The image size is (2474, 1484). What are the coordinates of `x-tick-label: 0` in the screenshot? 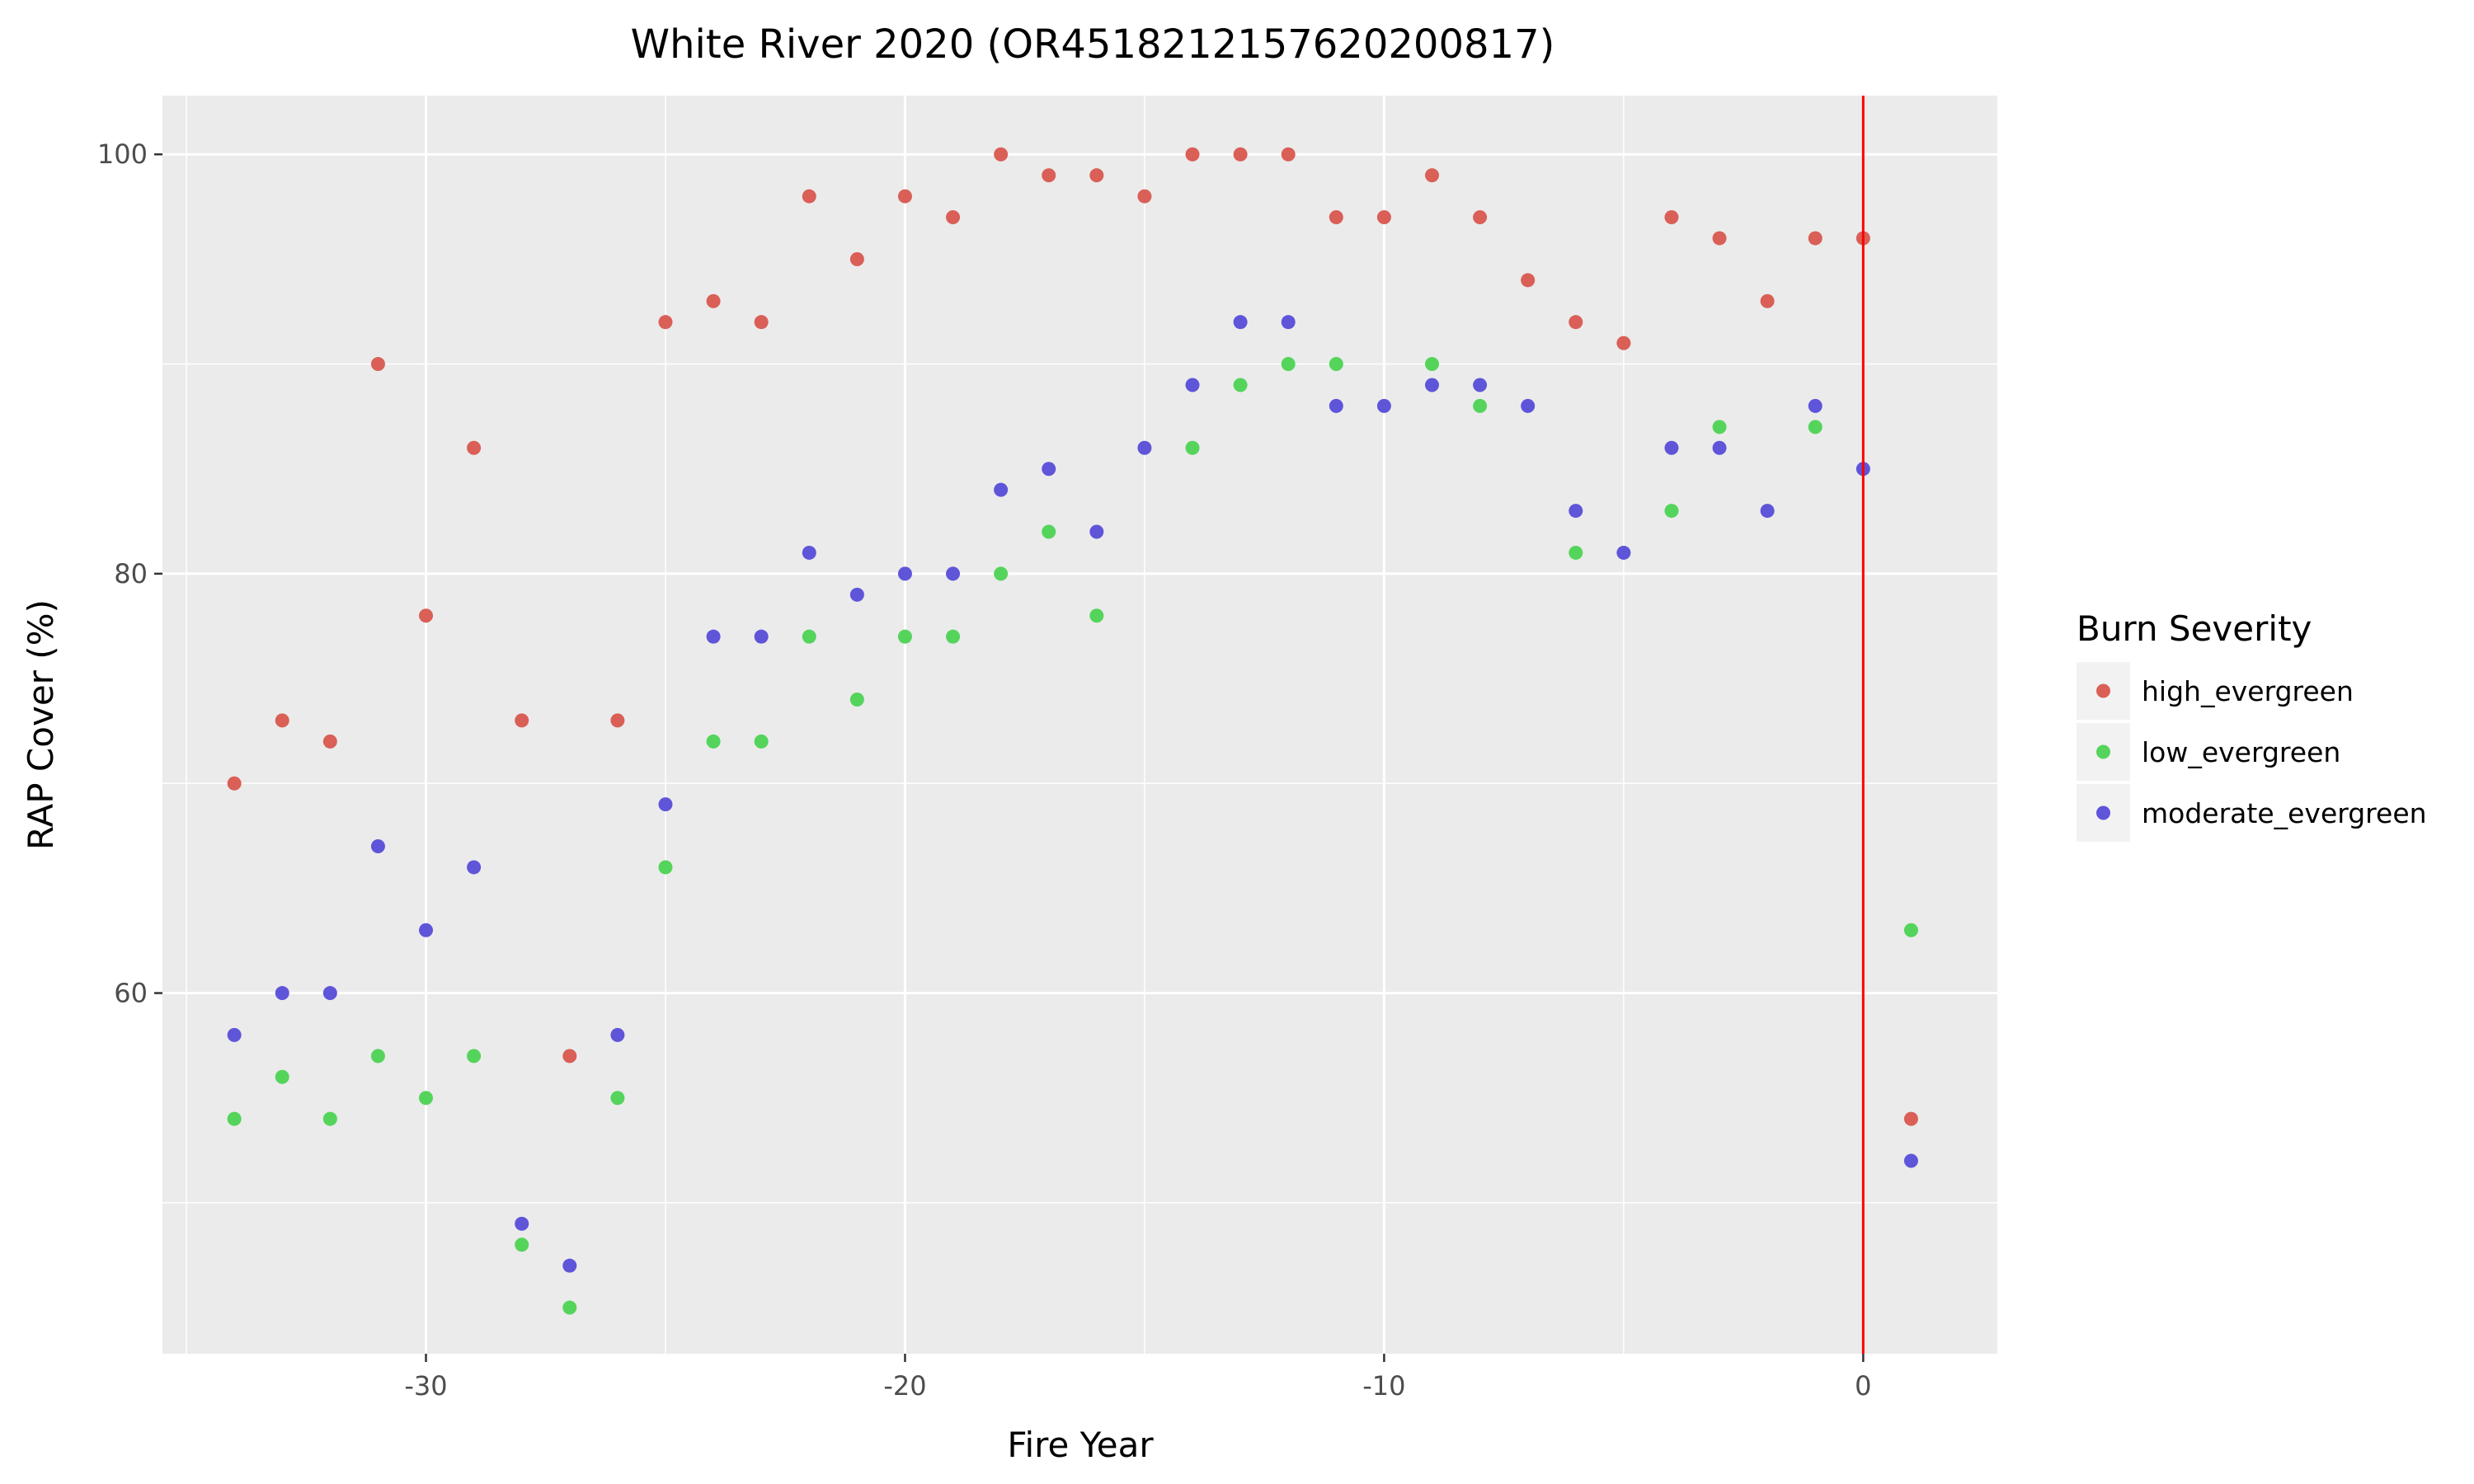 It's located at (1863, 1386).